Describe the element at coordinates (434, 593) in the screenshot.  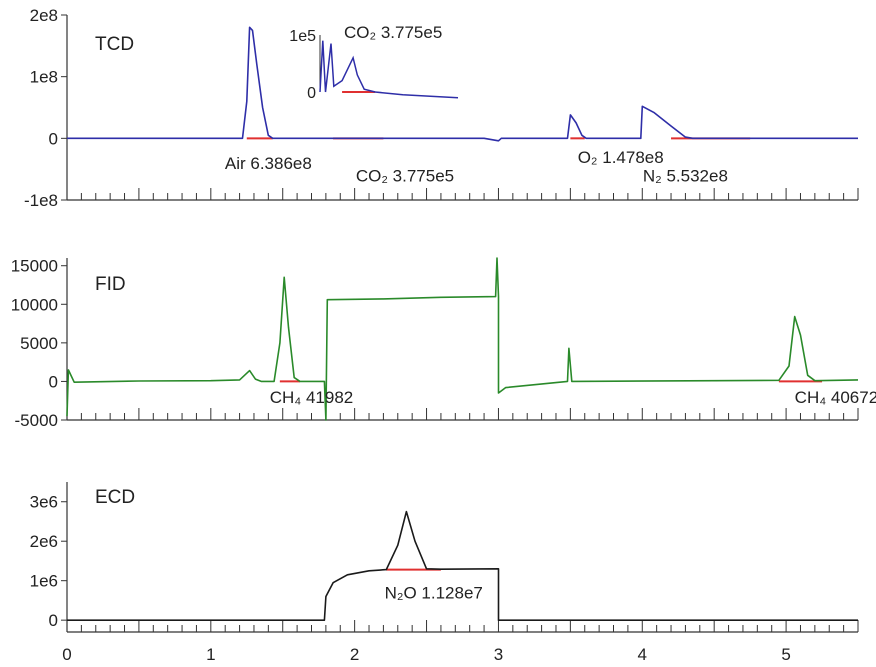
I see `peak-annotation: N₂O 1.128e7` at that location.